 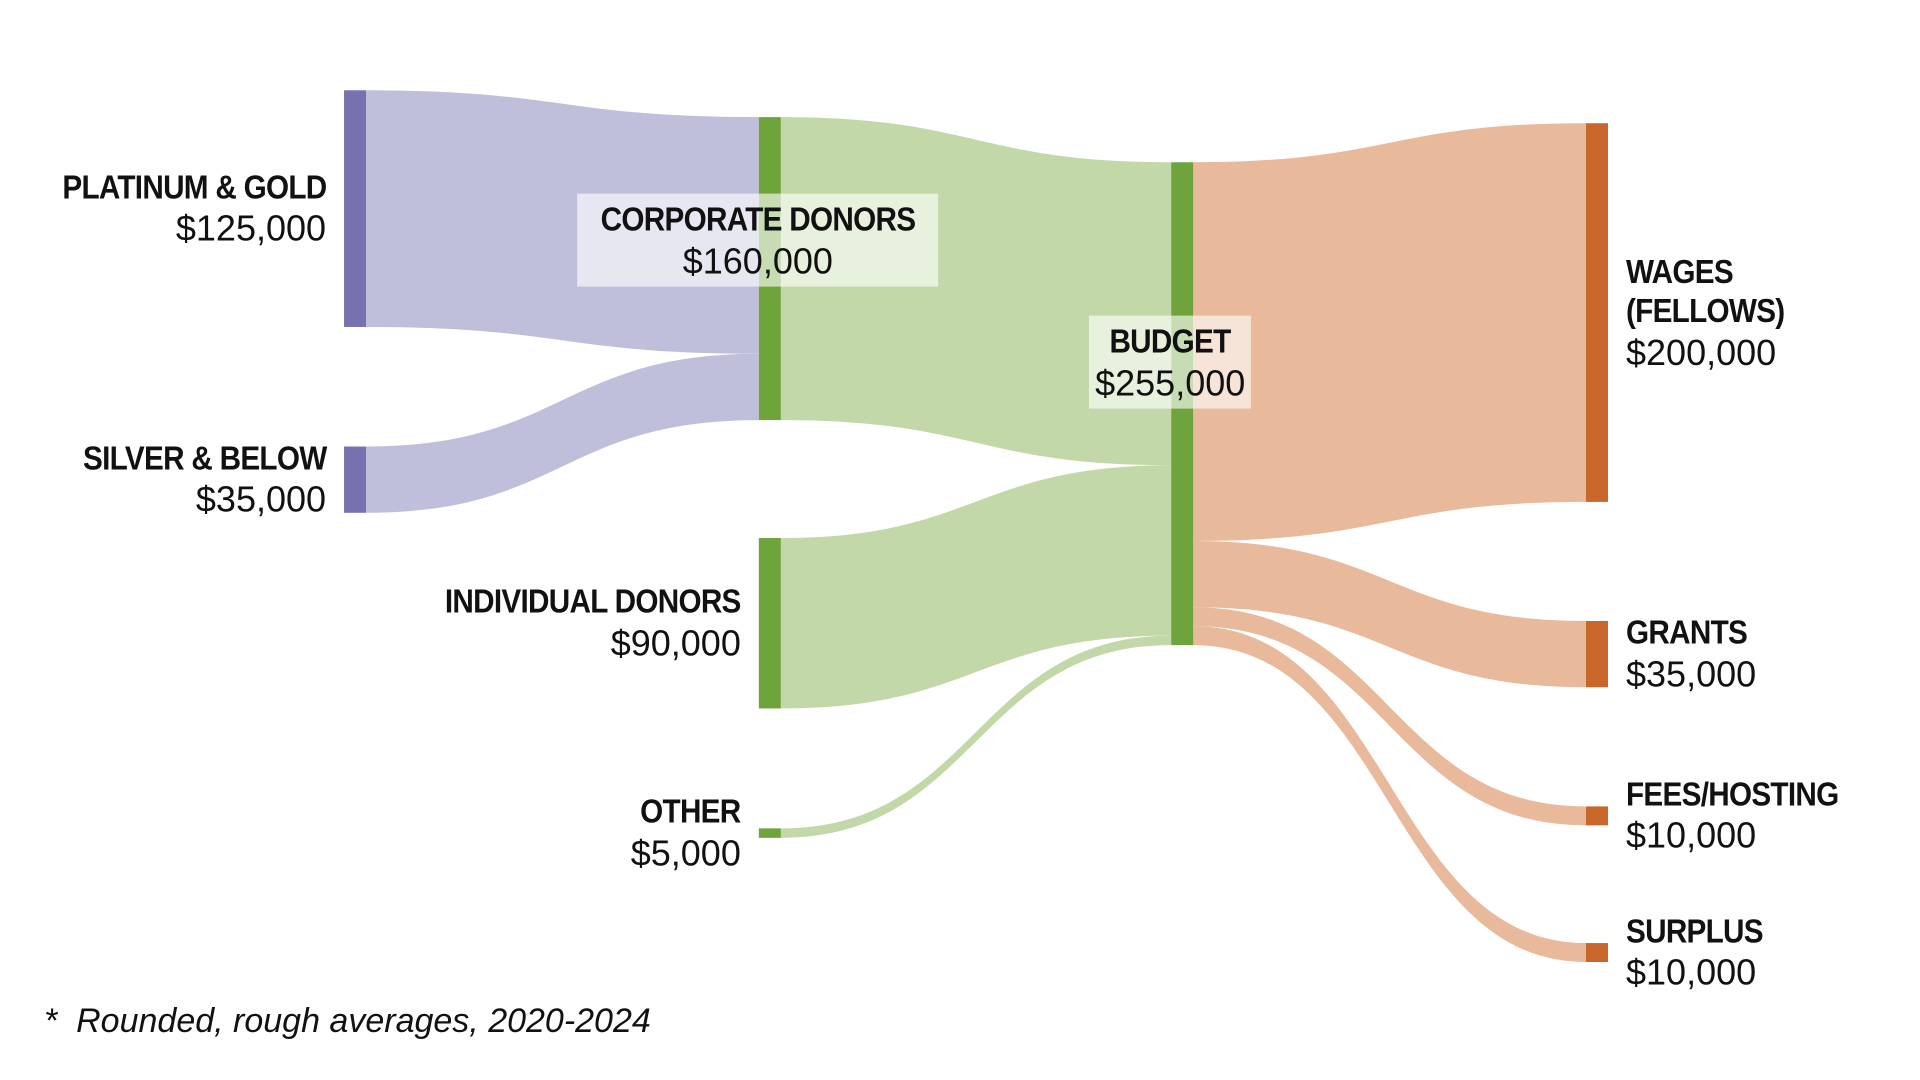 I want to click on node-label: SILVER & BELOW $35,000, so click(x=191, y=479).